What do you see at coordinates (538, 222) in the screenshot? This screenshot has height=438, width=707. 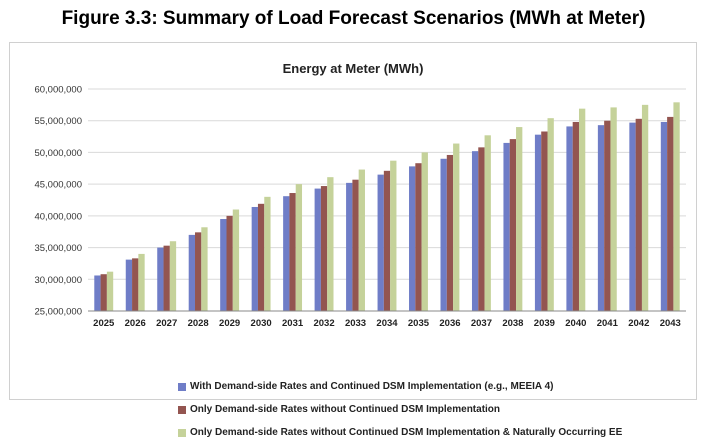 I see `bar-series1-2039` at bounding box center [538, 222].